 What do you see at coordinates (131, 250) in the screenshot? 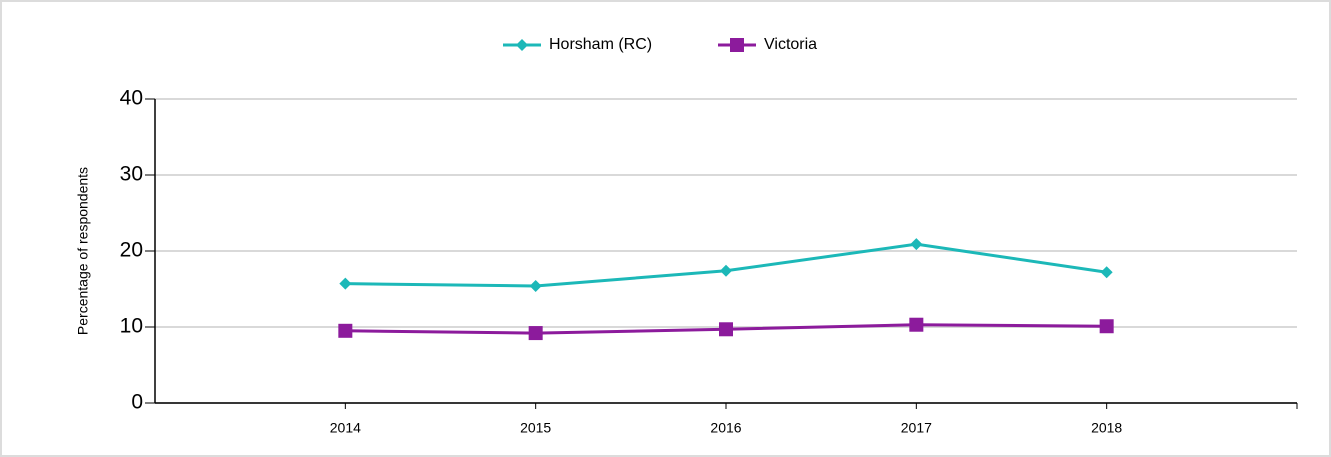
I see `y-tick-label: 20` at bounding box center [131, 250].